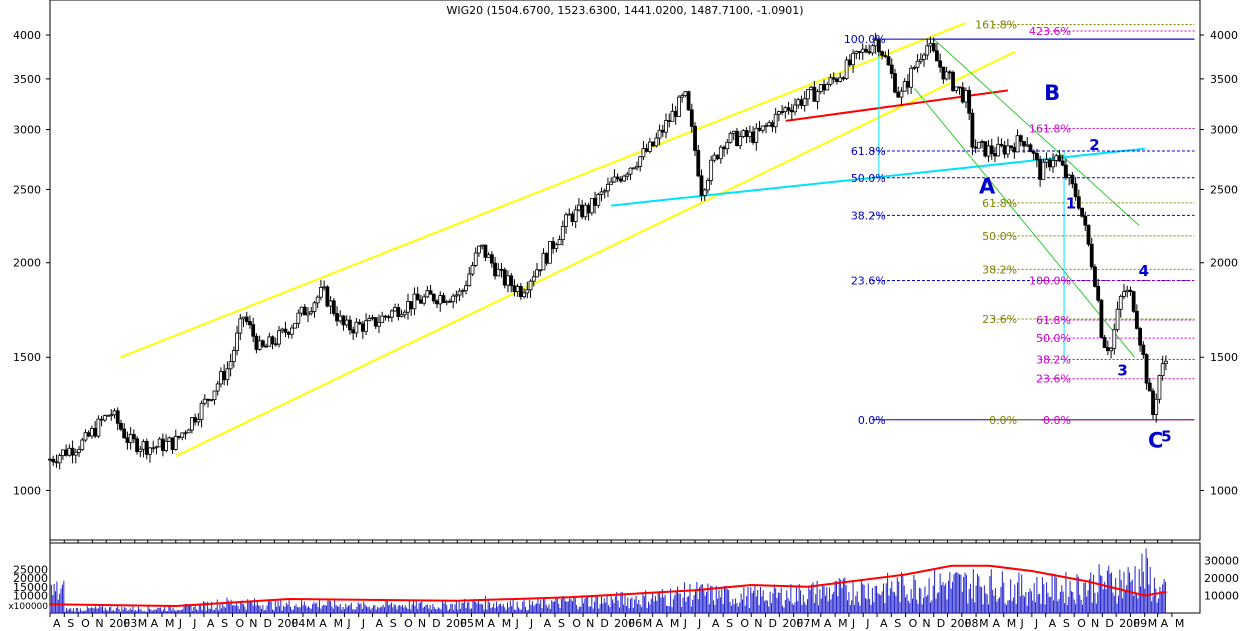 This screenshot has width=1250, height=631. What do you see at coordinates (987, 186) in the screenshot?
I see `wave-label: A` at bounding box center [987, 186].